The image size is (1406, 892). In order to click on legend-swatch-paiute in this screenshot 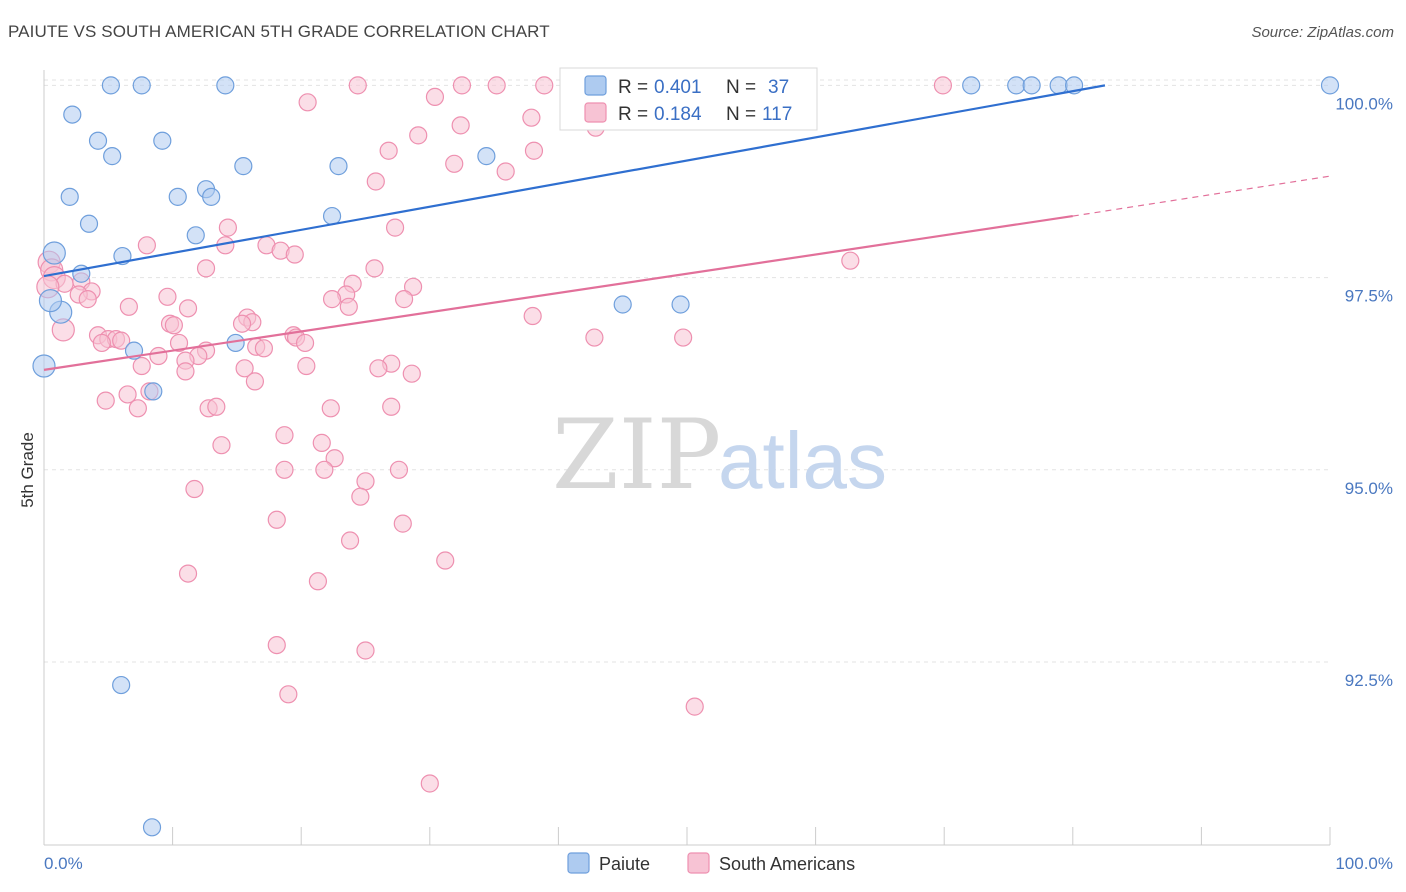, I will do `click(595, 85)`.